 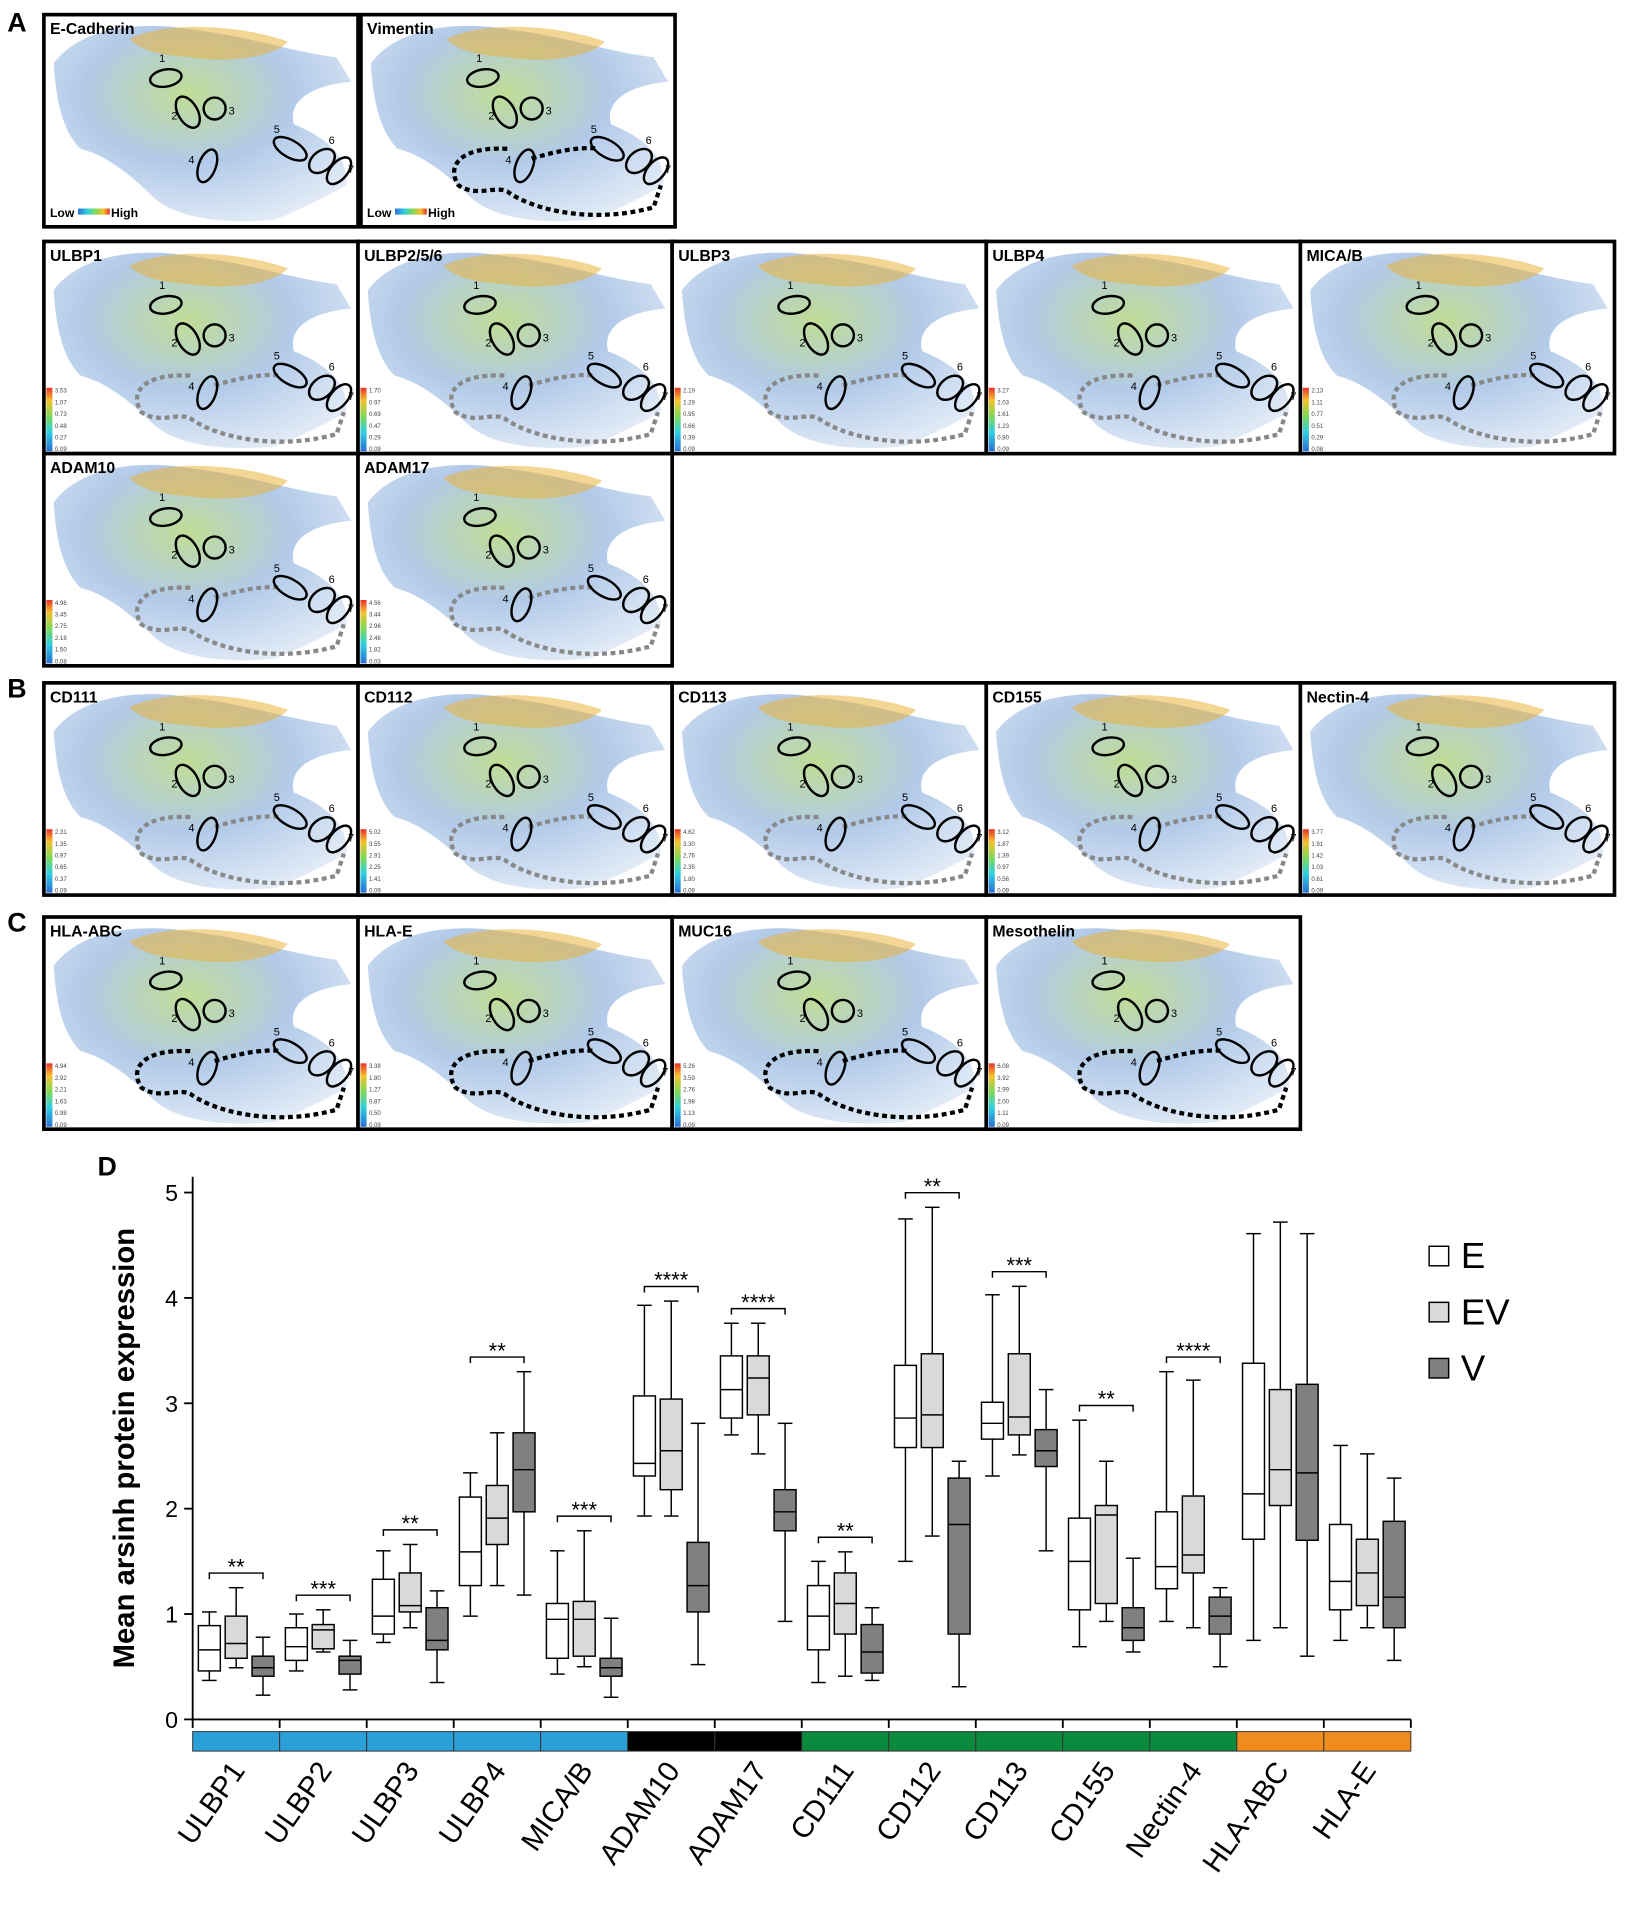 I want to click on colorbar-label: 4.96, so click(x=61, y=603).